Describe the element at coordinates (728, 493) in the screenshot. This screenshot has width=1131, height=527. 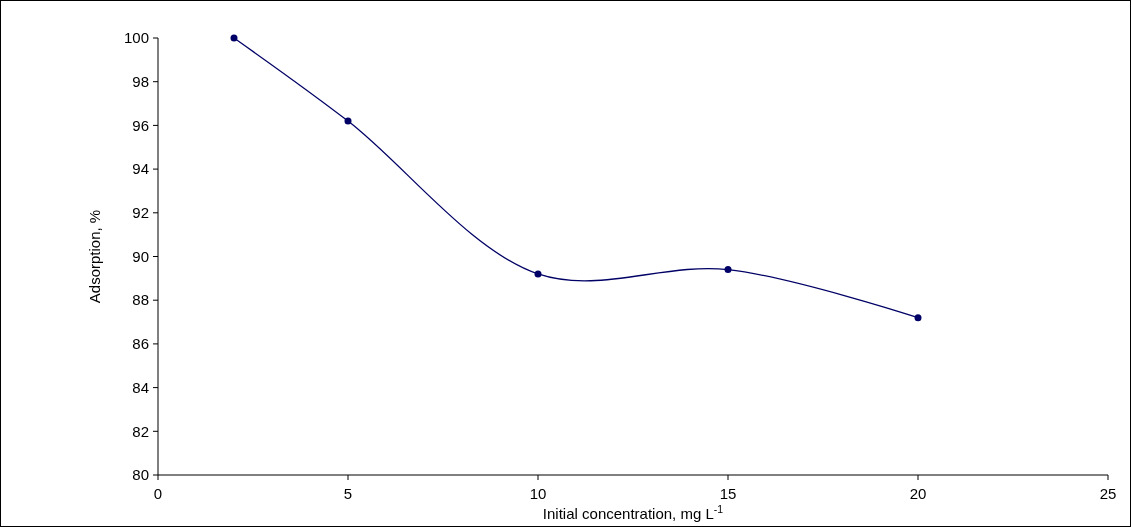
I see `x-tick-label: 15` at that location.